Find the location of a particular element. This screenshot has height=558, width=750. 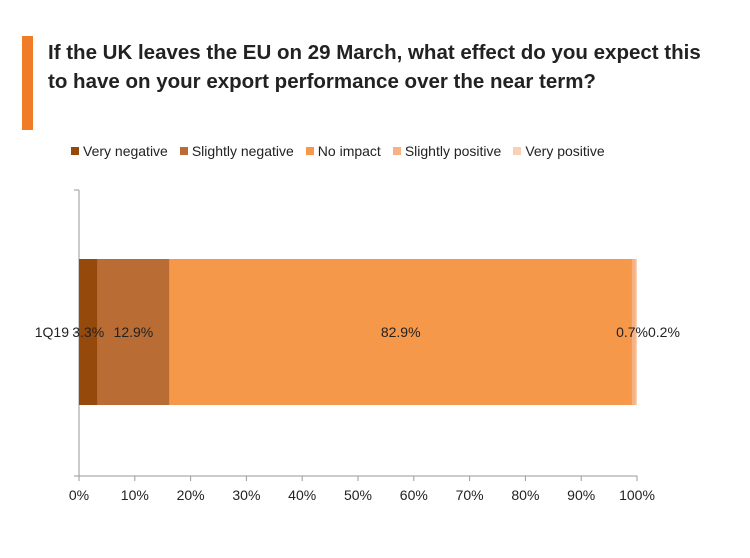

x-tick-label: 80% is located at coordinates (525, 495).